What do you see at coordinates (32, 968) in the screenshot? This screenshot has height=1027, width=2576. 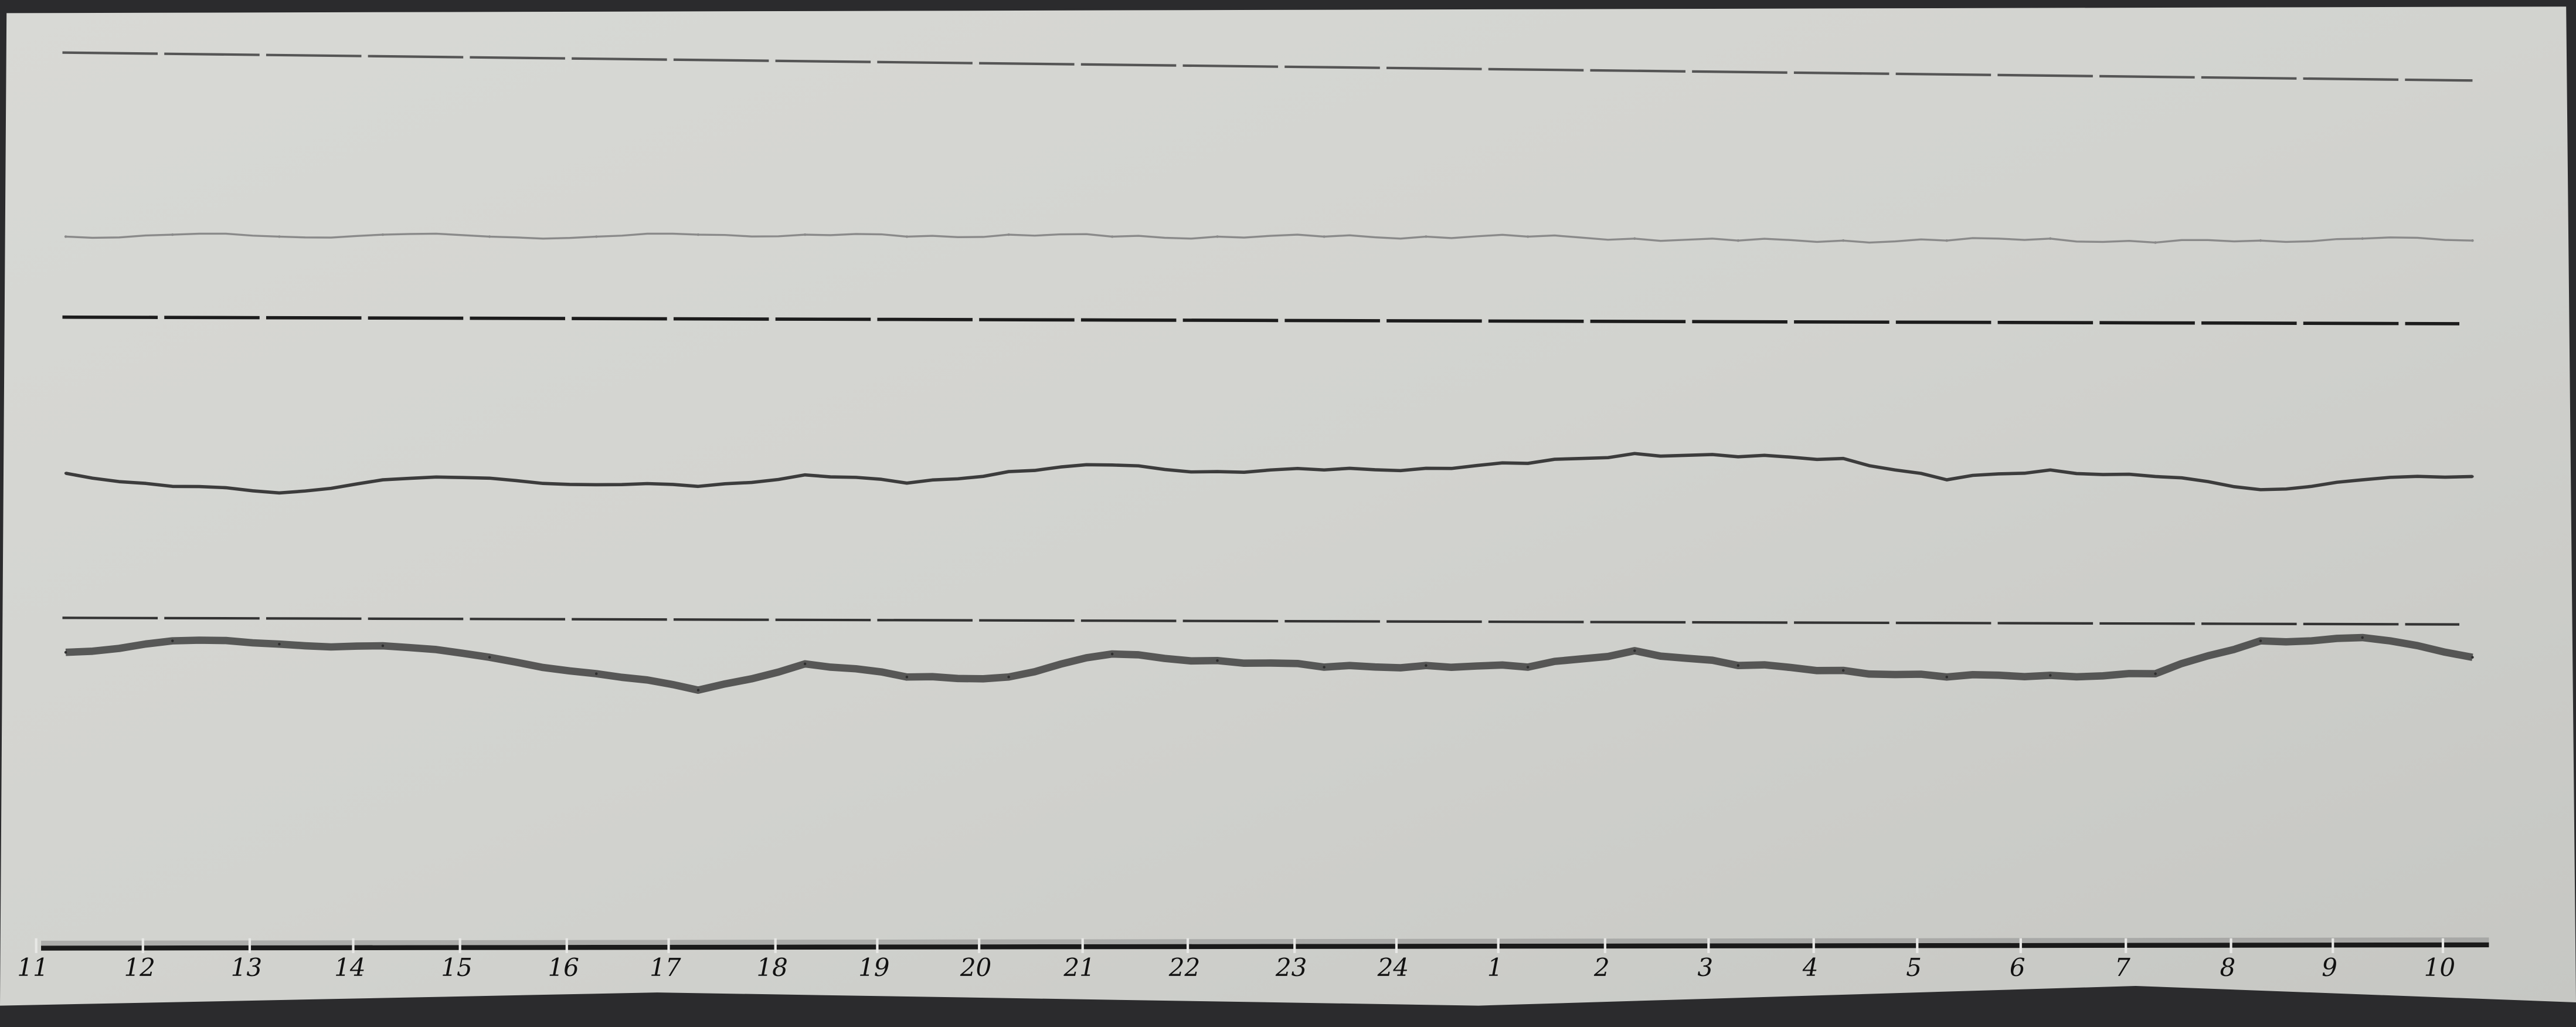 I see `hour-label: 11` at bounding box center [32, 968].